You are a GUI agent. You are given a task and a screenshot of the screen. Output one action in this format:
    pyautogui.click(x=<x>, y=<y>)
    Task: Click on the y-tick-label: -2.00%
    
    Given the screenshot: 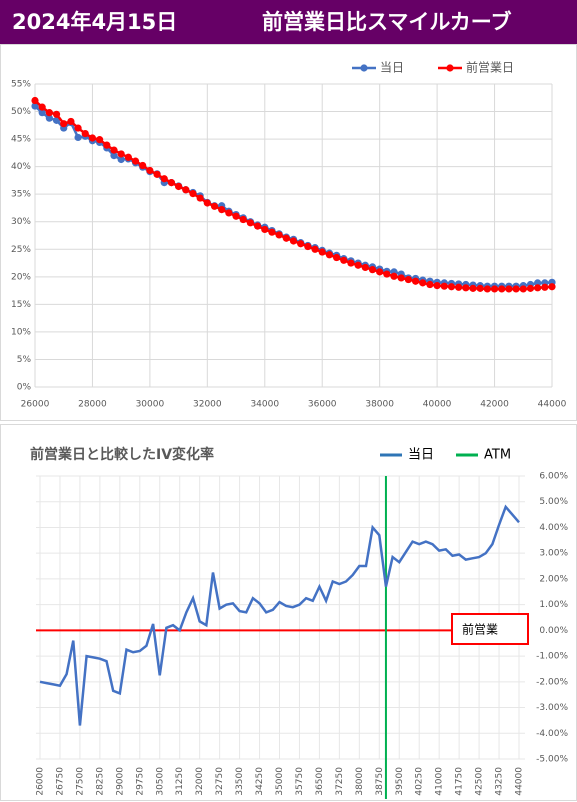 What is the action you would take?
    pyautogui.click(x=552, y=682)
    